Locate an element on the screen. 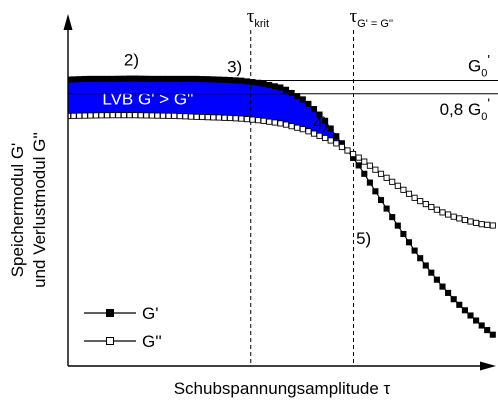  reference-line-label-2: 0,8 G0' is located at coordinates (465, 109).